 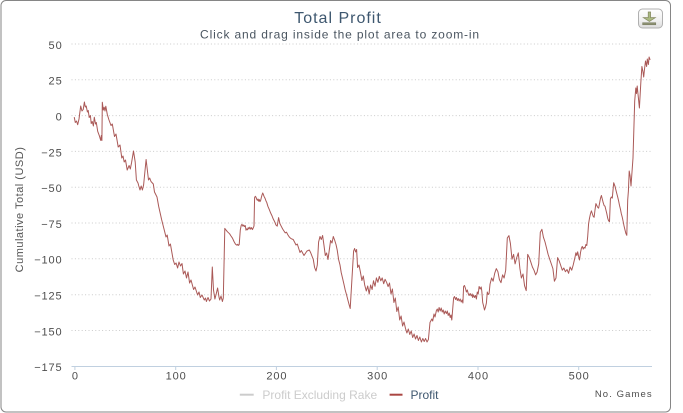 What do you see at coordinates (51, 153) in the screenshot?
I see `svg-text: −25` at bounding box center [51, 153].